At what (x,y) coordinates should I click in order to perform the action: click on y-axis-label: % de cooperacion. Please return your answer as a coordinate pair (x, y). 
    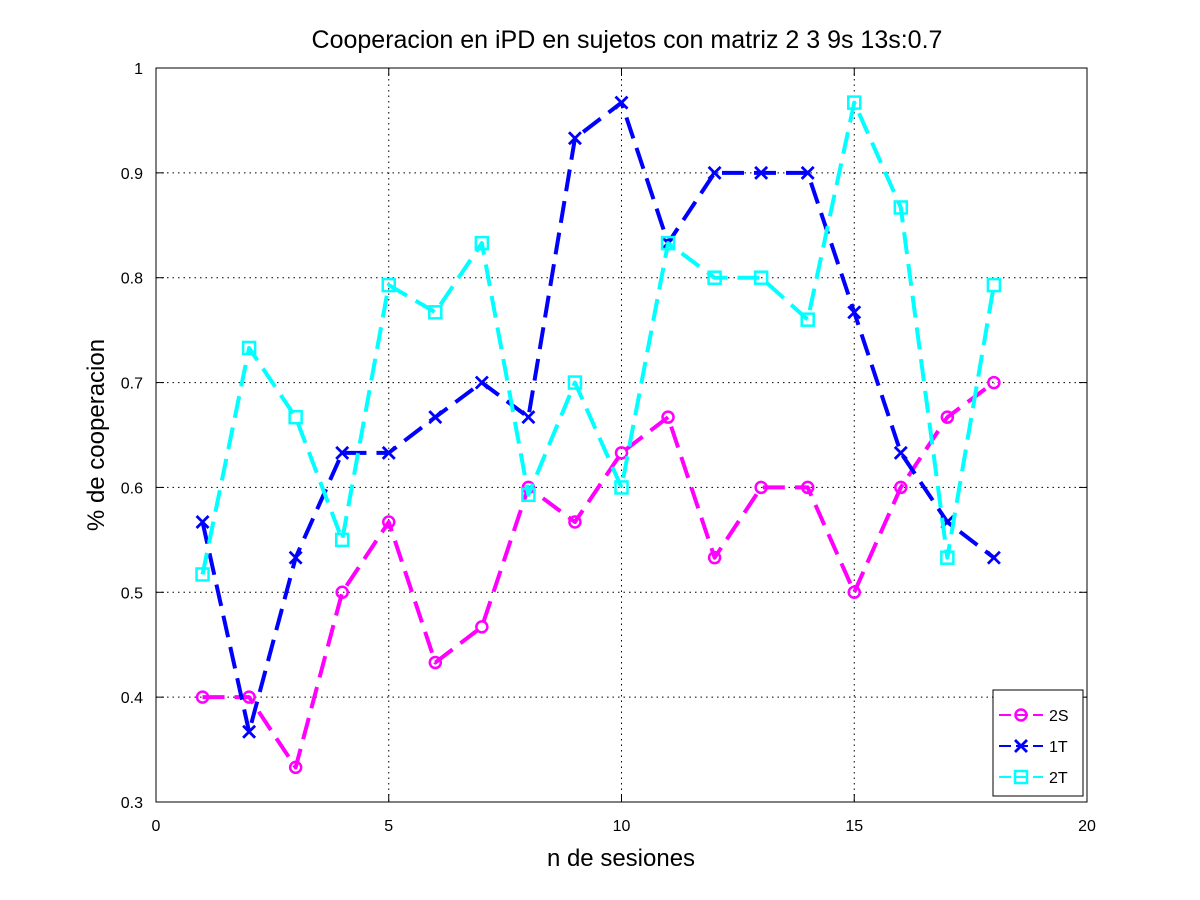
    Looking at the image, I should click on (96, 435).